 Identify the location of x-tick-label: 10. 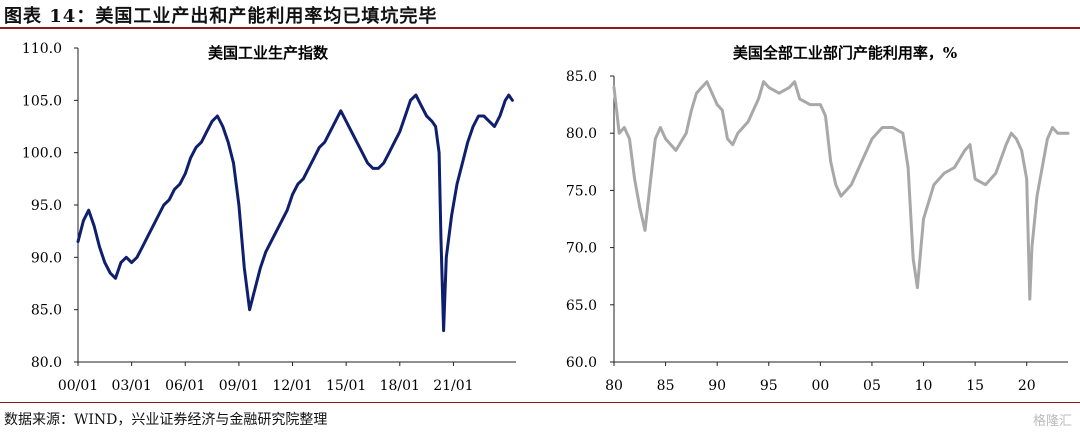
(924, 386).